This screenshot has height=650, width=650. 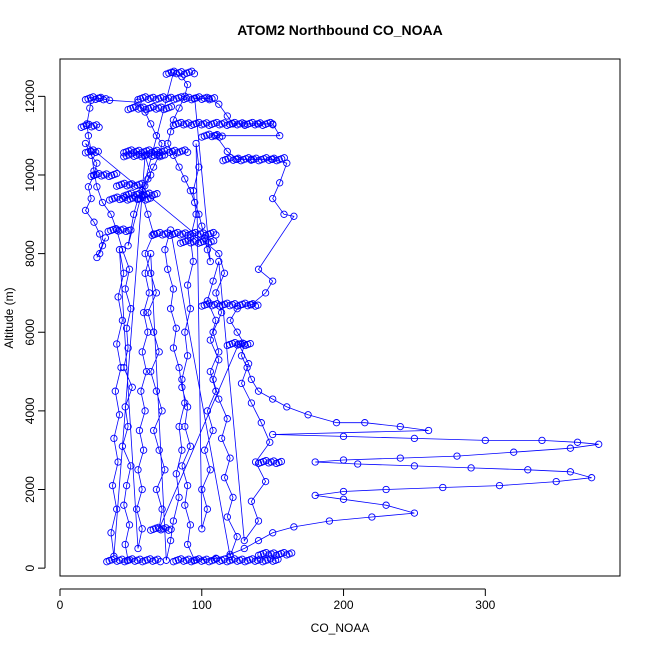 I want to click on y-tick-label: 12000, so click(x=30, y=96).